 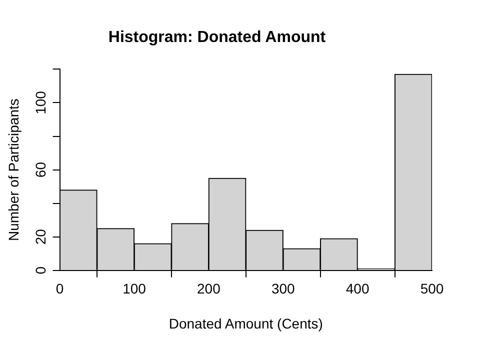 I want to click on x-tick-label: 200, so click(x=209, y=288).